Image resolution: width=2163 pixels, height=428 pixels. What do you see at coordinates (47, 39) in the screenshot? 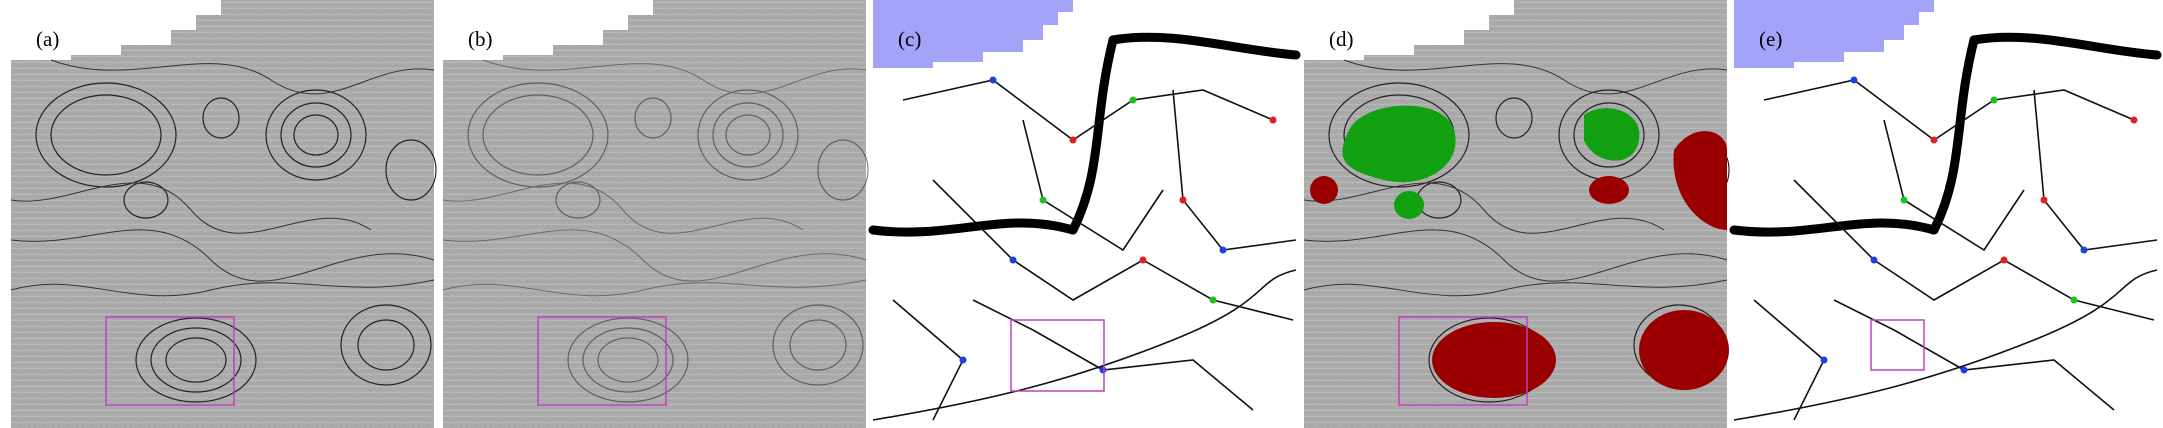
I see `panel-label: (a)` at bounding box center [47, 39].